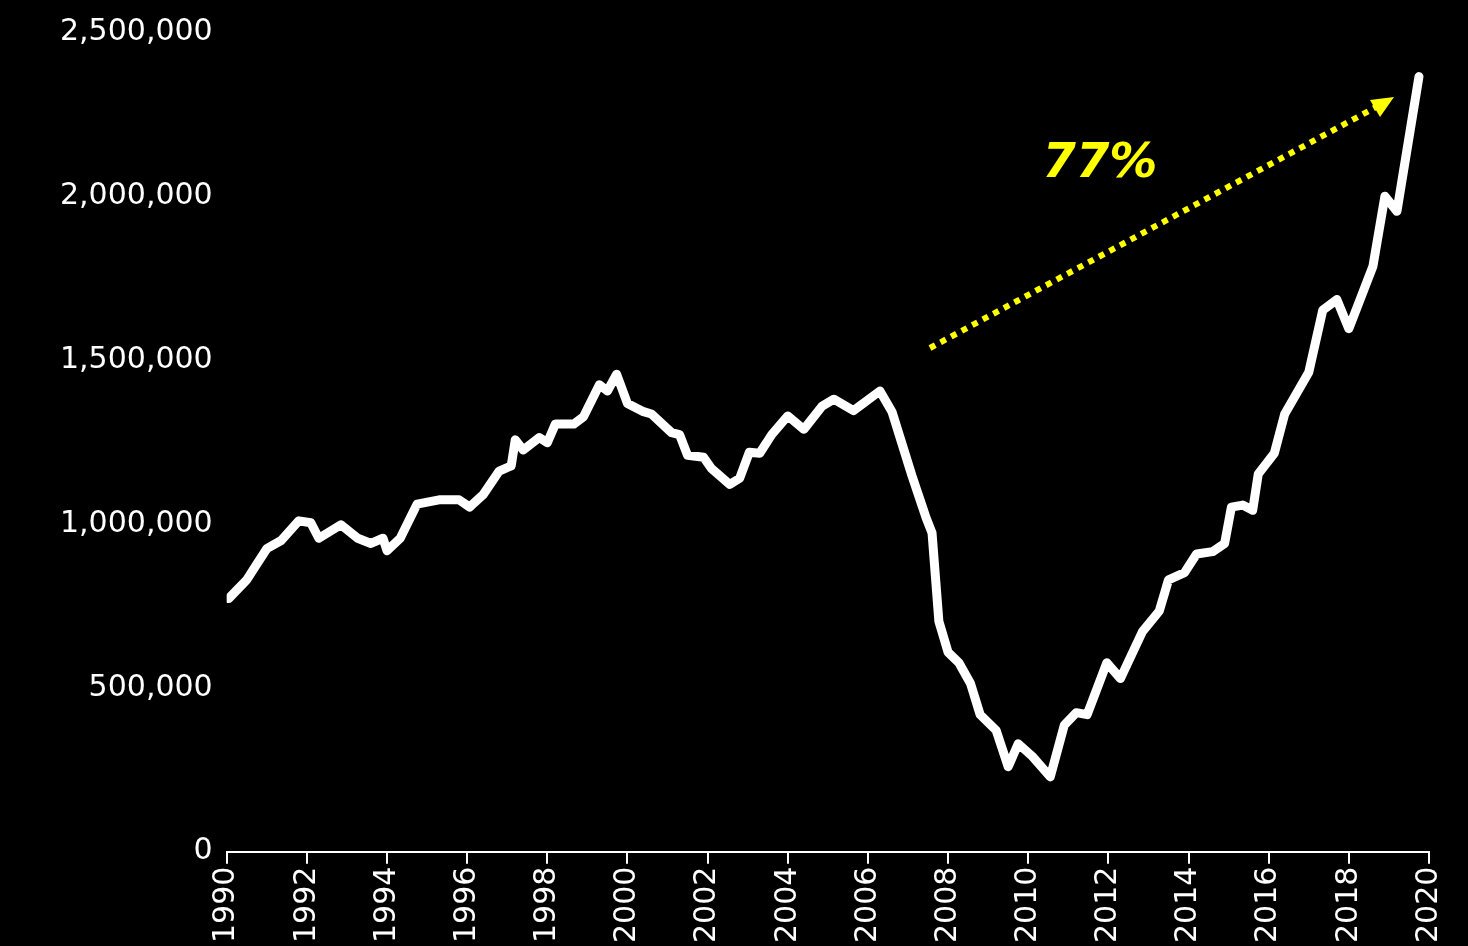  I want to click on x-tick-label: 2014, so click(1186, 905).